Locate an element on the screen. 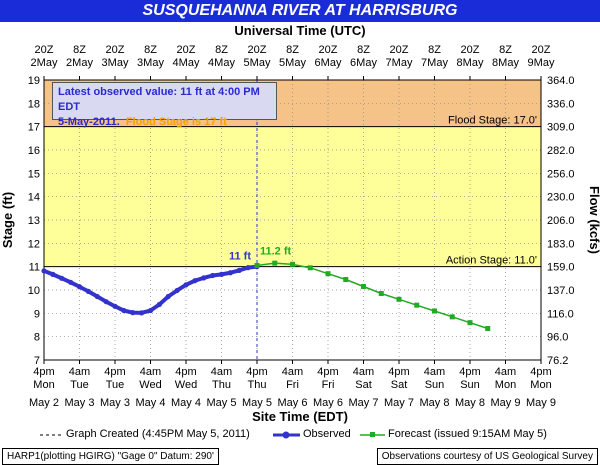  date-label: May 6 is located at coordinates (328, 403).